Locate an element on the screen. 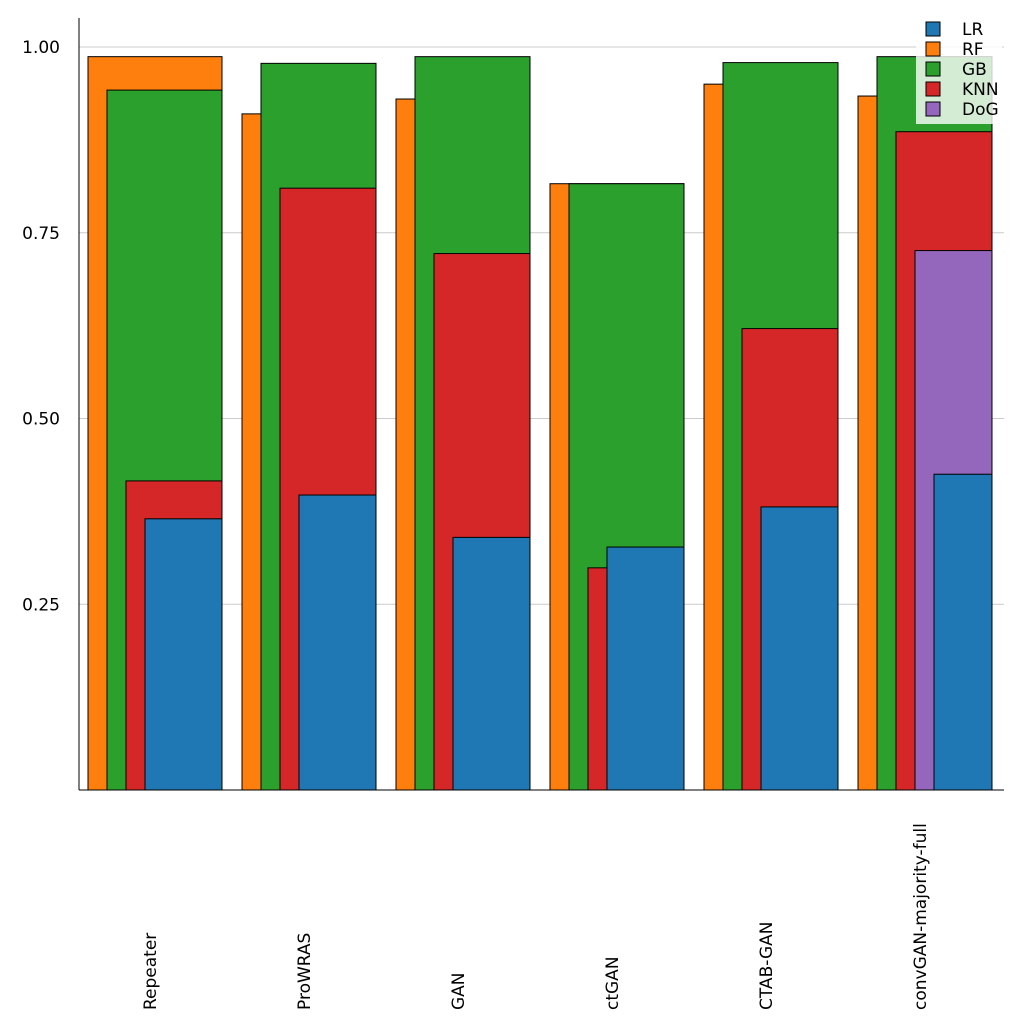 This screenshot has height=1024, width=1024. x-tick-label: ctGAN is located at coordinates (613, 983).